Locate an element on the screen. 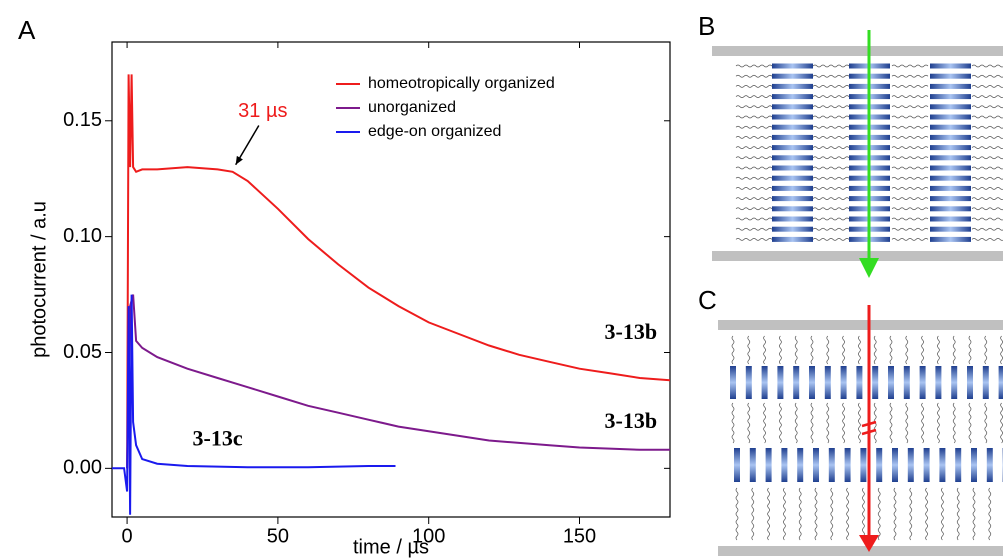 The image size is (1003, 559). y-tick-label: 0.15 is located at coordinates (82, 120).